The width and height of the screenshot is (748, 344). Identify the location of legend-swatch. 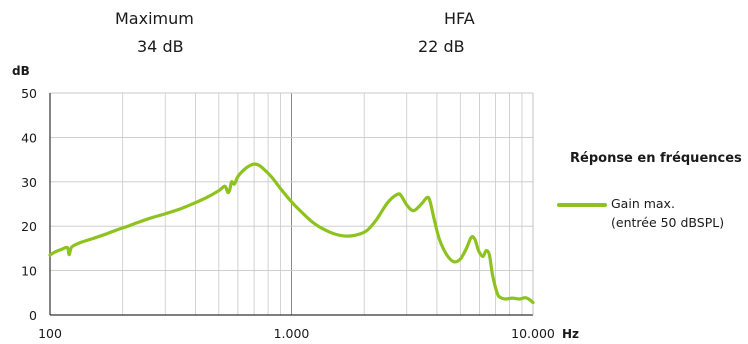
(582, 205).